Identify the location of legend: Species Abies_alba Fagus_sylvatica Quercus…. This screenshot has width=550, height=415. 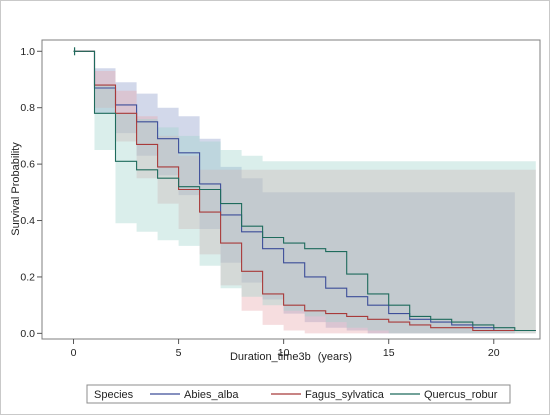
(298, 394).